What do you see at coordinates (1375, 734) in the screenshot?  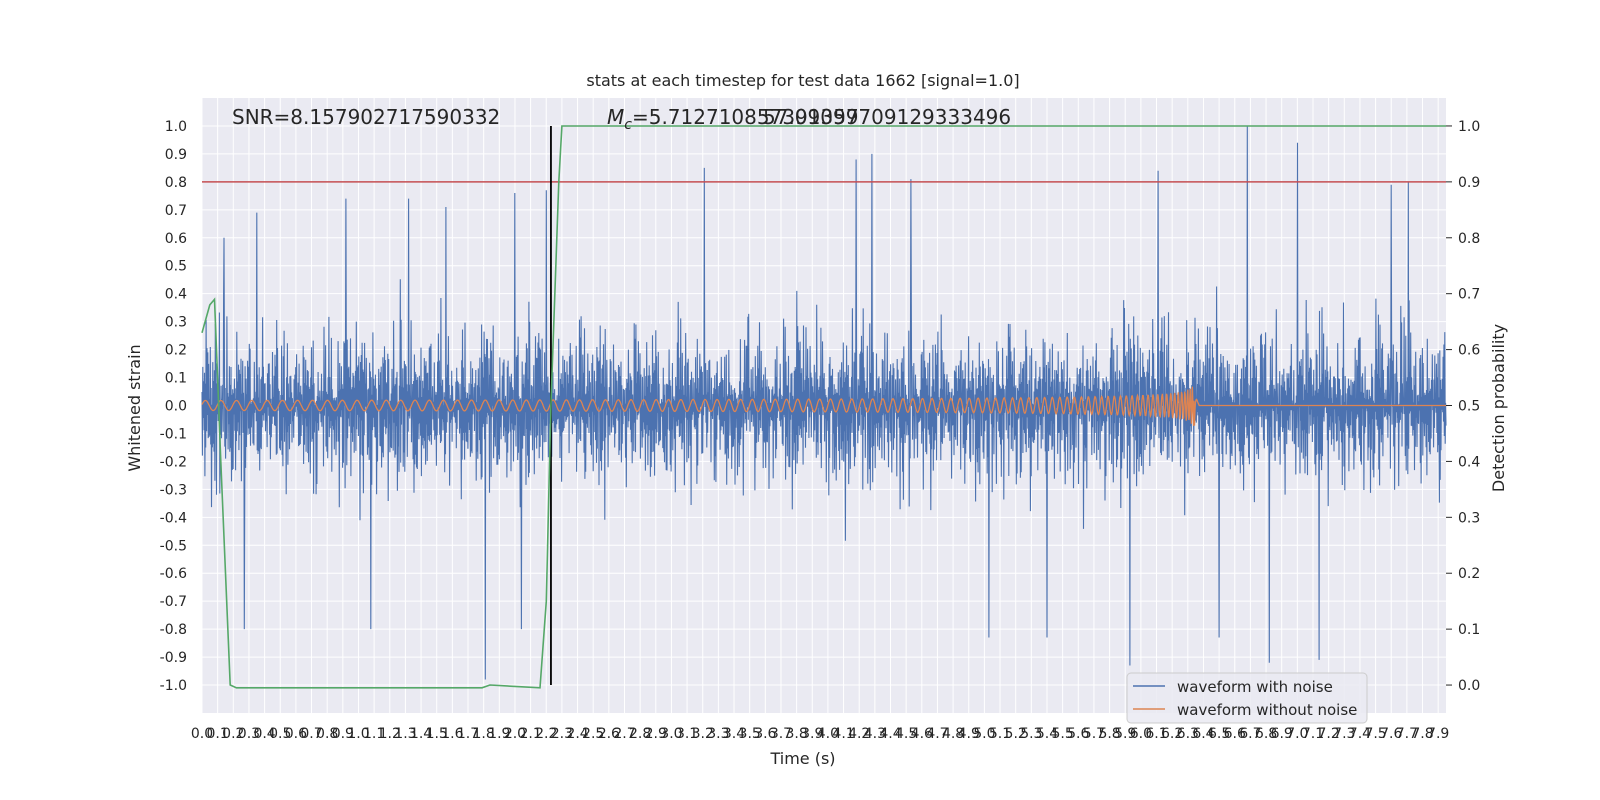 I see `x-tick-label: 7.5` at bounding box center [1375, 734].